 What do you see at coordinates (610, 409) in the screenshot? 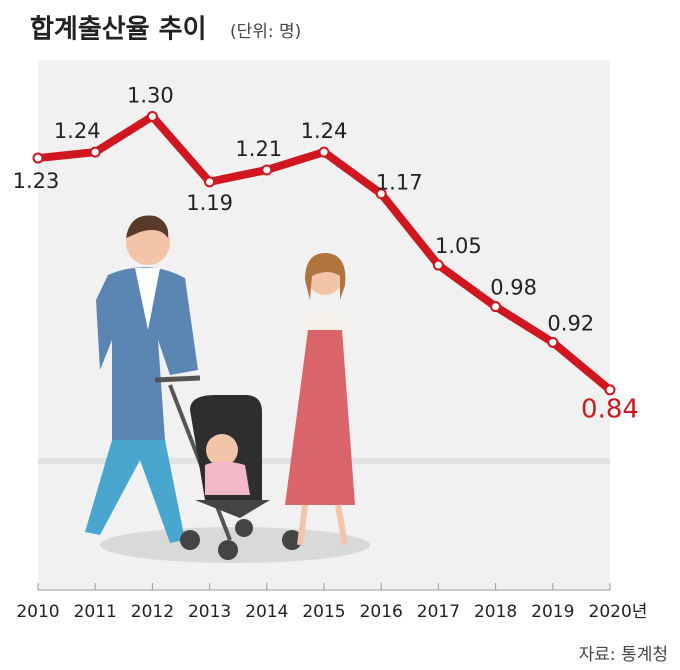
I see `data-label: 0.84` at bounding box center [610, 409].